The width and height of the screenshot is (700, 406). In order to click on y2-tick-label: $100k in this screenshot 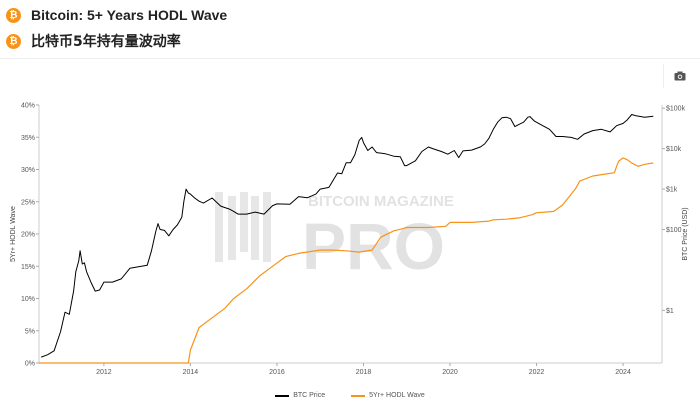, I will do `click(676, 109)`.